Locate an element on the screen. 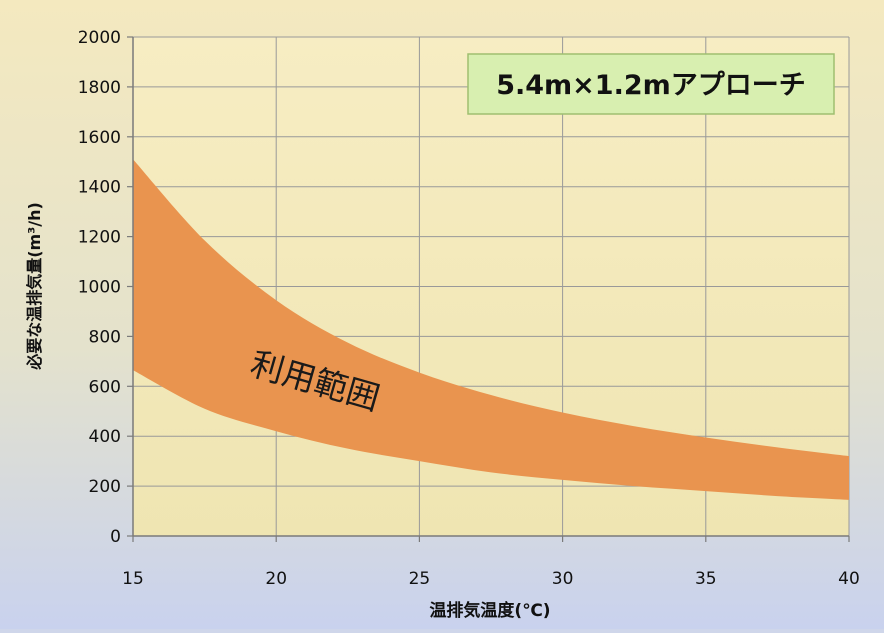 This screenshot has width=884, height=633. x-tick-label: 15 is located at coordinates (133, 579).